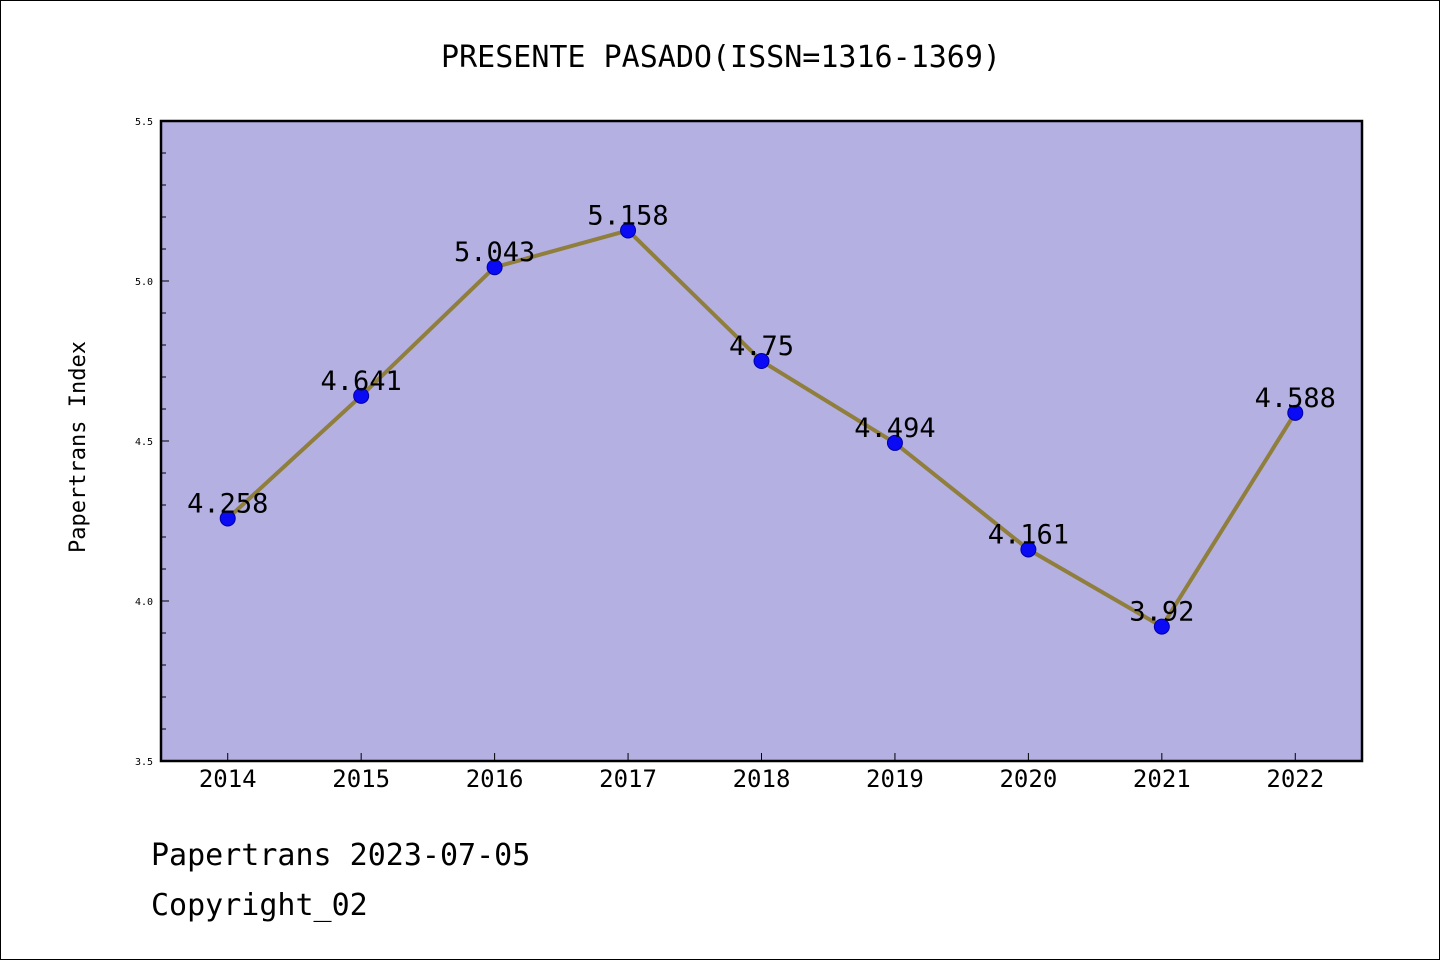 This screenshot has height=964, width=1440. Describe the element at coordinates (144, 602) in the screenshot. I see `y-tick-label: 4.0` at that location.